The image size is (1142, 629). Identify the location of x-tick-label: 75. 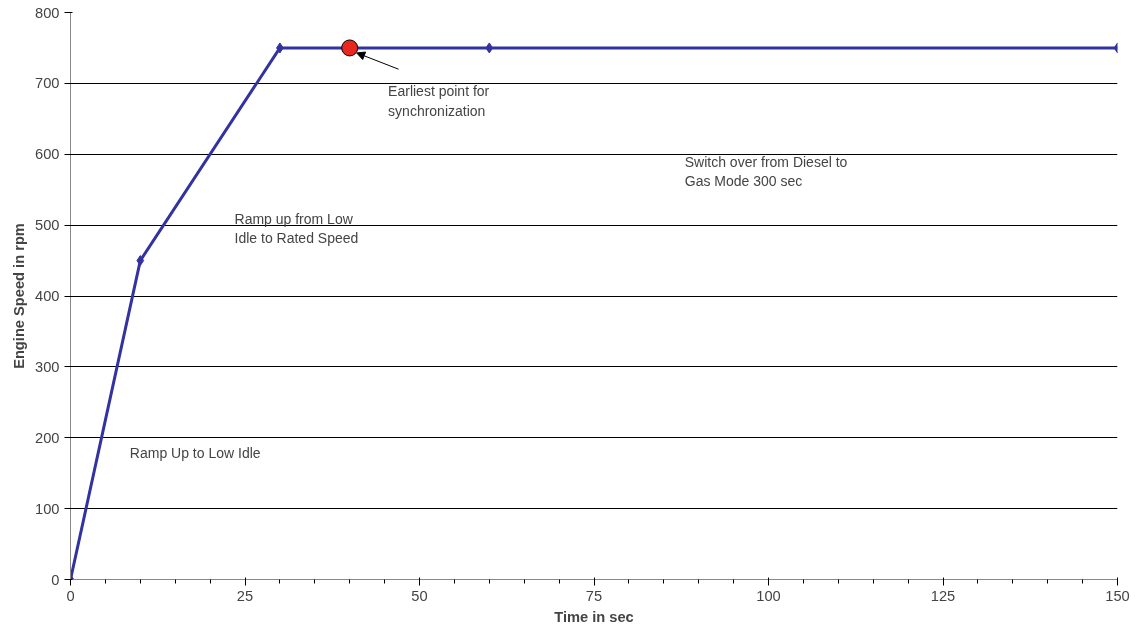
(594, 595).